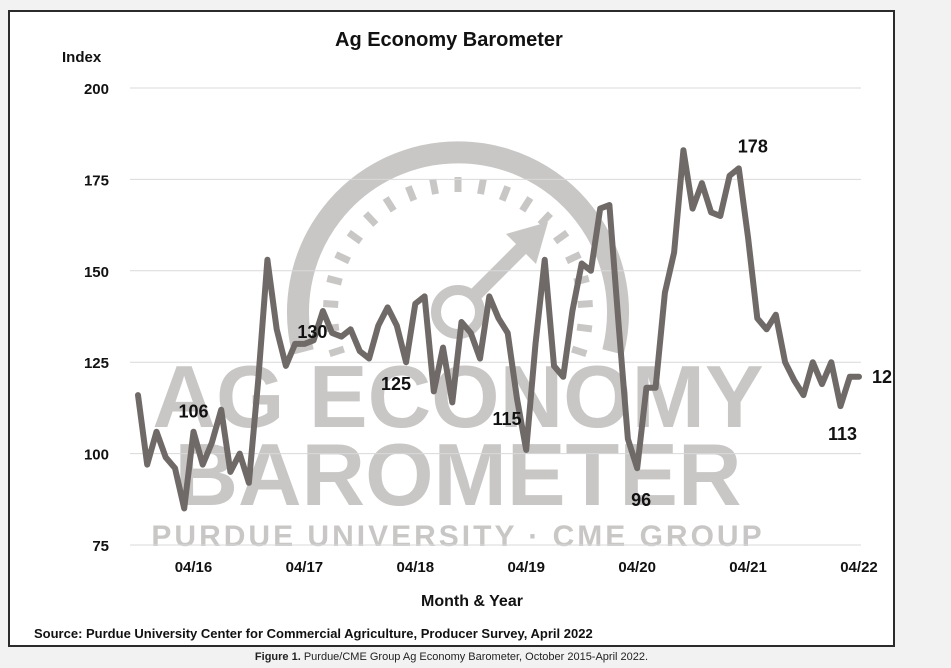  Describe the element at coordinates (100, 546) in the screenshot. I see `y-tick-label-75: 75` at that location.